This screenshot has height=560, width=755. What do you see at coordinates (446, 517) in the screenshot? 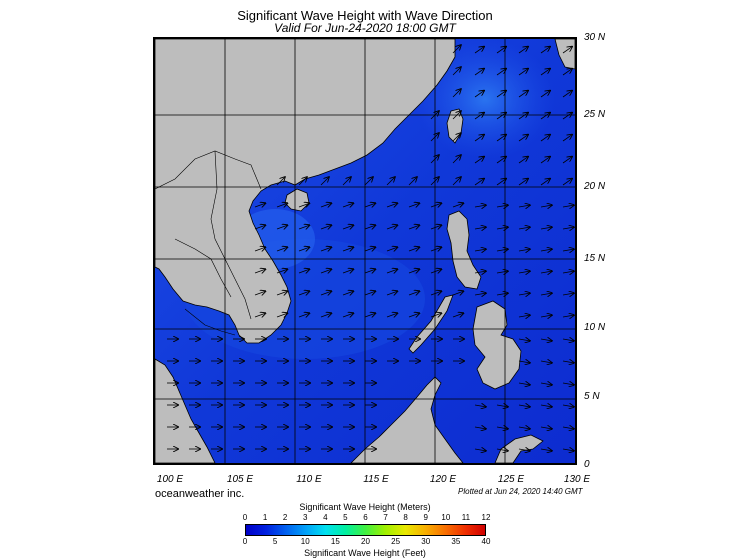
I see `meters-tick: 10` at bounding box center [446, 517].